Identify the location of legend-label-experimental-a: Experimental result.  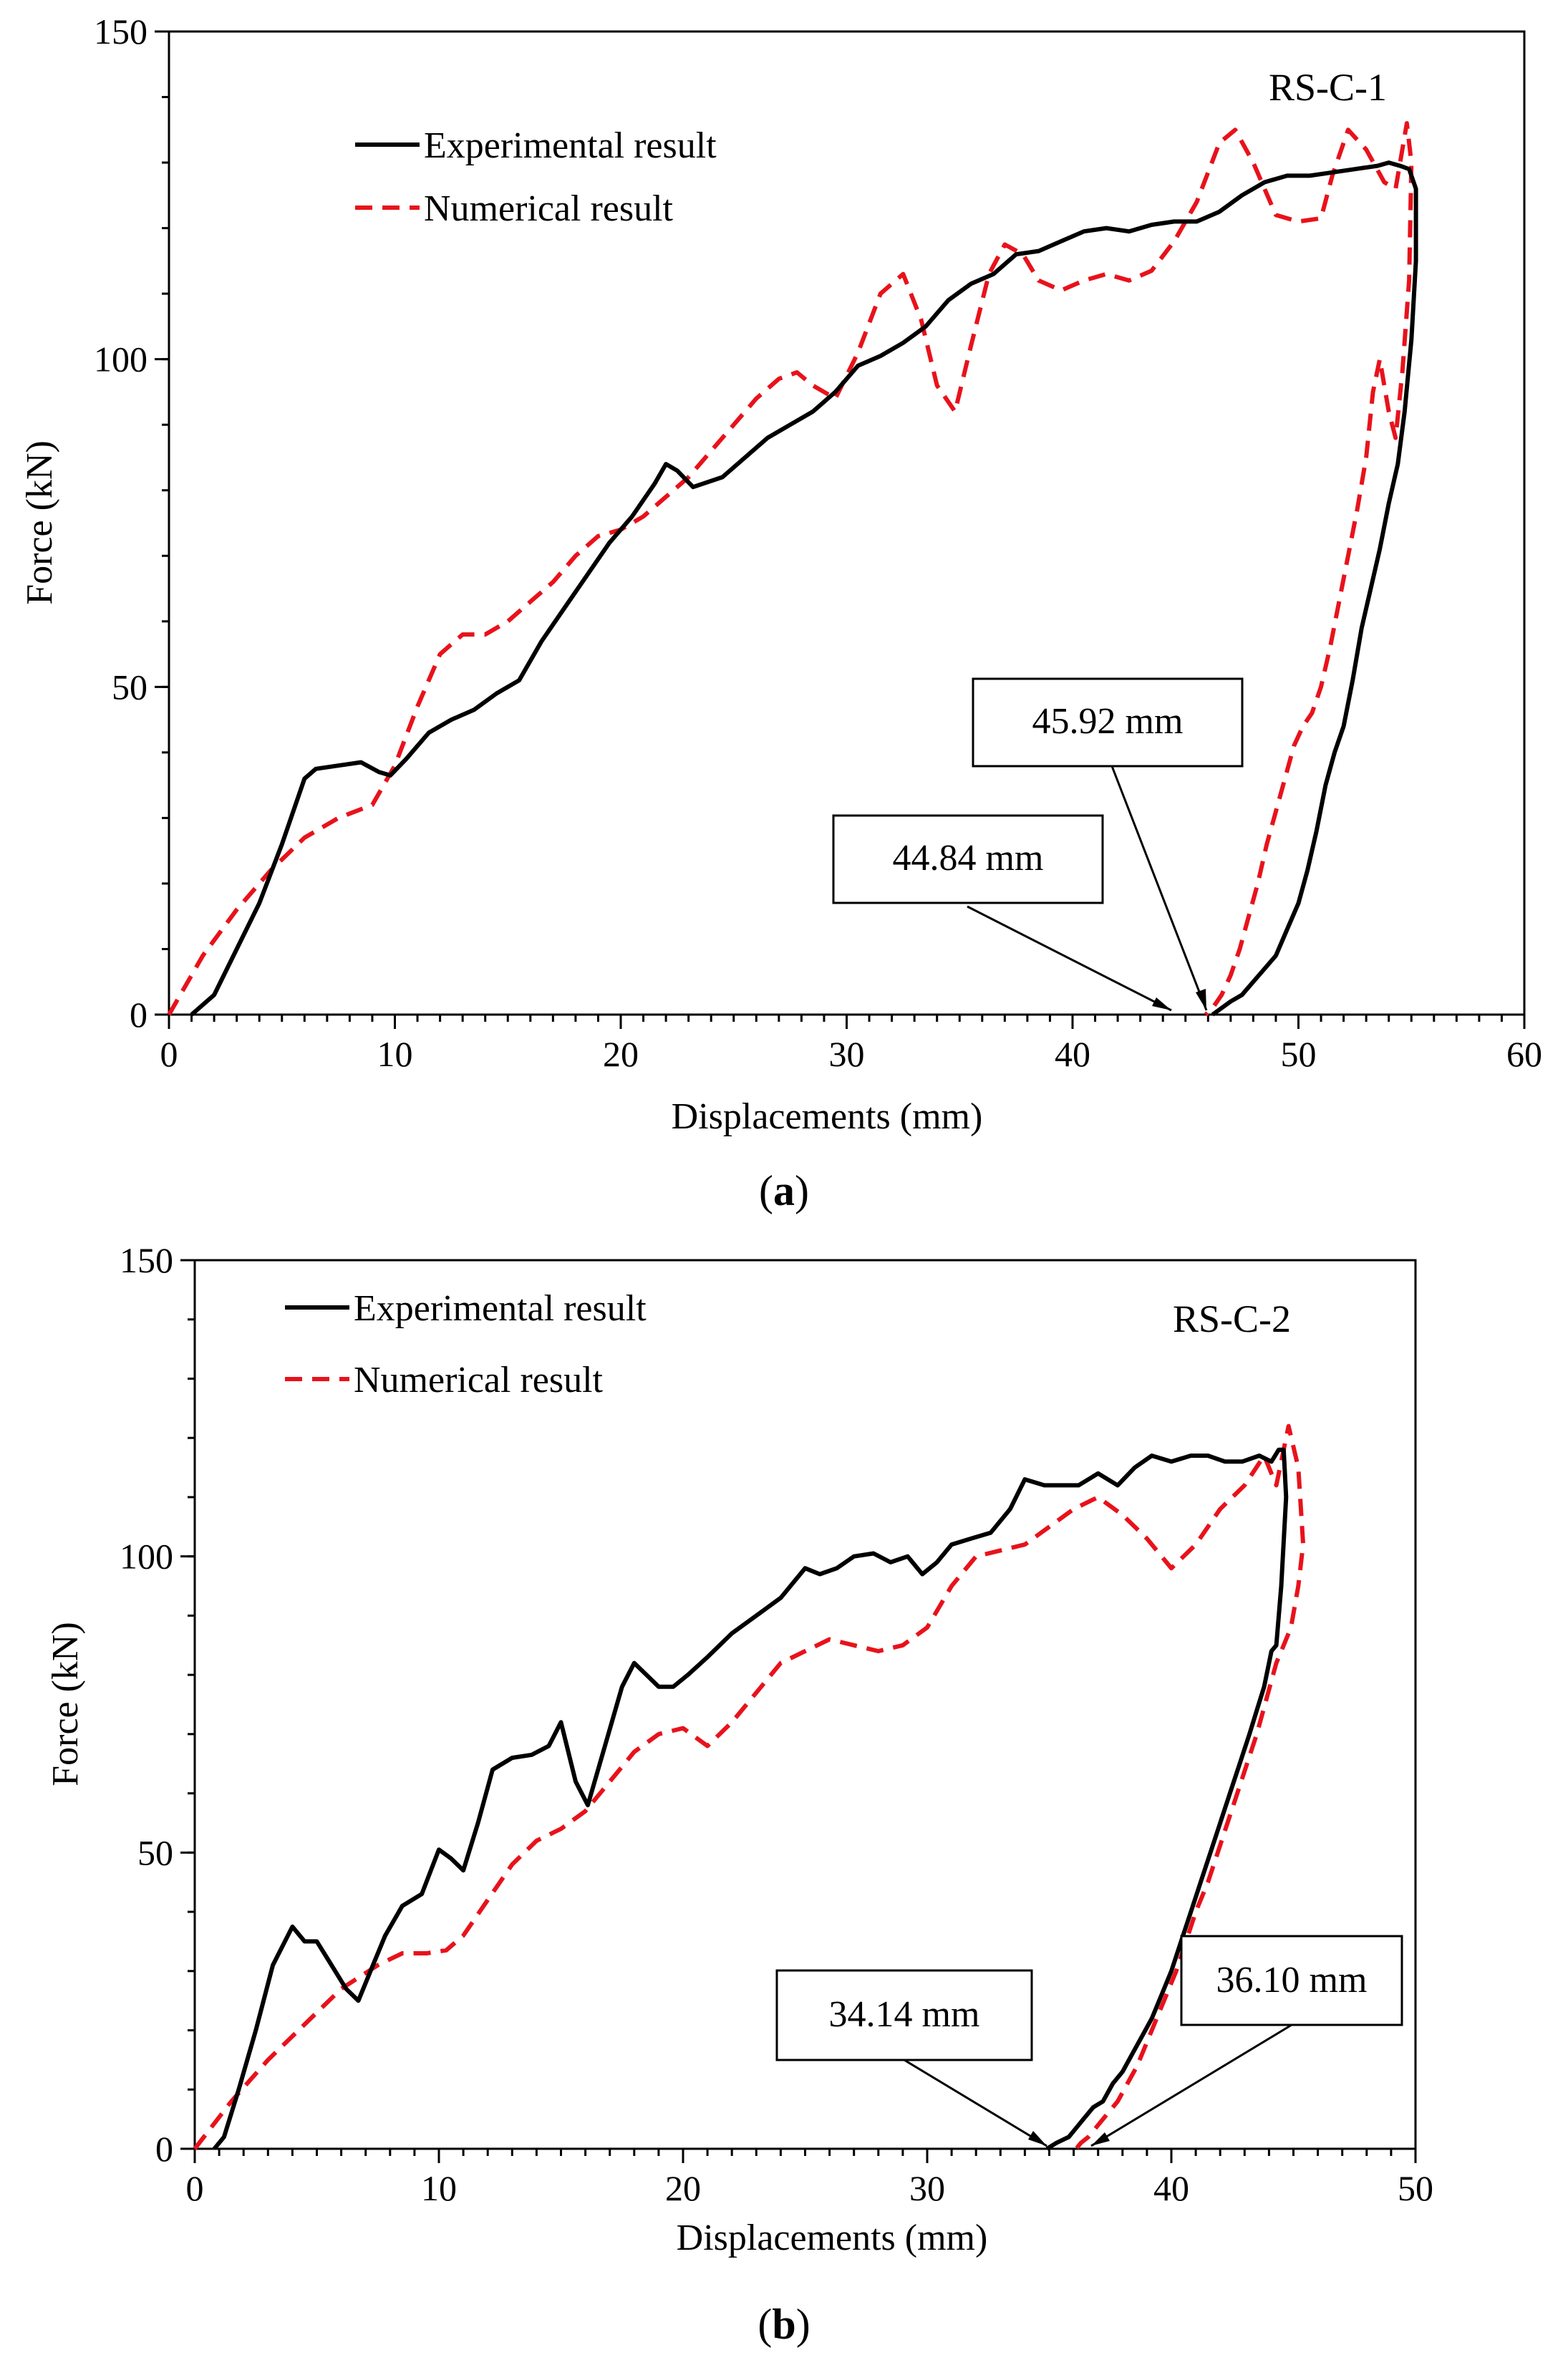
(570, 145).